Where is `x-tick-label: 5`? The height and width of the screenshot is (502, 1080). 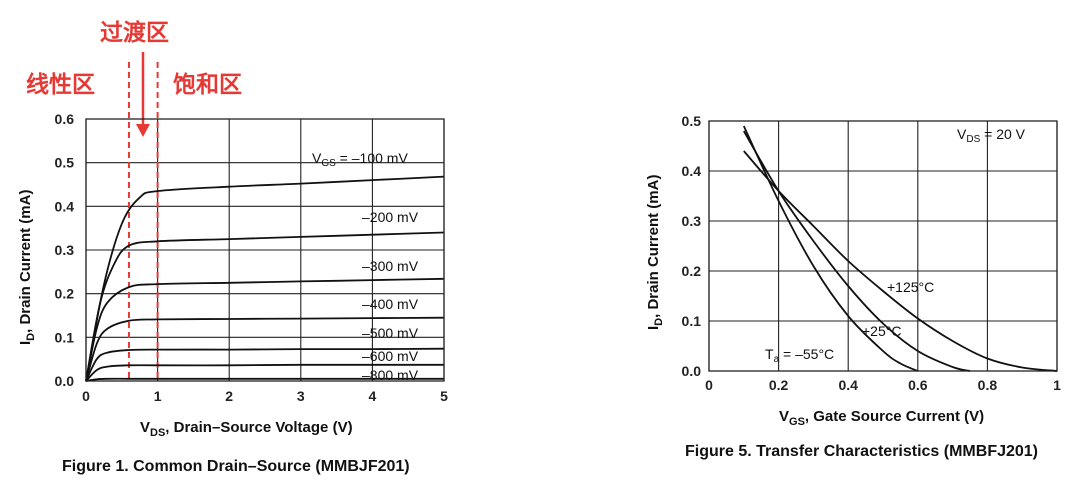 x-tick-label: 5 is located at coordinates (444, 396).